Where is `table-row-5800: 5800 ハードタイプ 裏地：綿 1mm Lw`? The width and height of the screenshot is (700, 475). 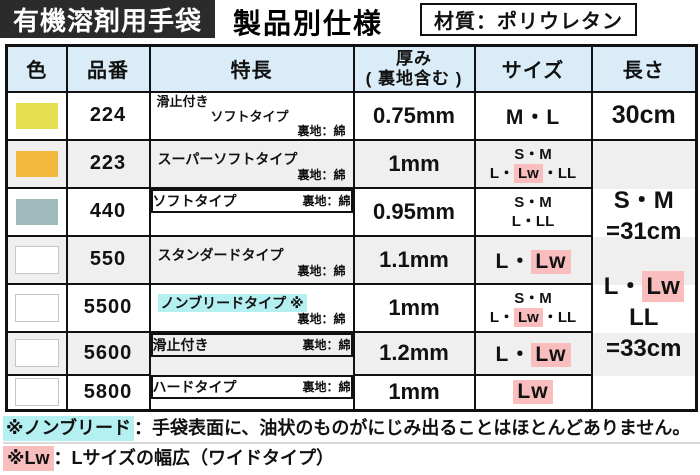 table-row-5800: 5800 ハードタイプ 裏地：綿 1mm Lw is located at coordinates (351, 392).